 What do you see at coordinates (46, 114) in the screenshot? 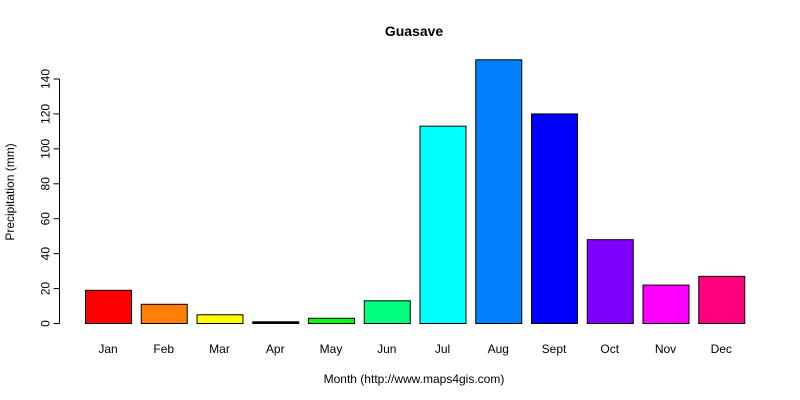
I see `y-tick-label: 120` at bounding box center [46, 114].